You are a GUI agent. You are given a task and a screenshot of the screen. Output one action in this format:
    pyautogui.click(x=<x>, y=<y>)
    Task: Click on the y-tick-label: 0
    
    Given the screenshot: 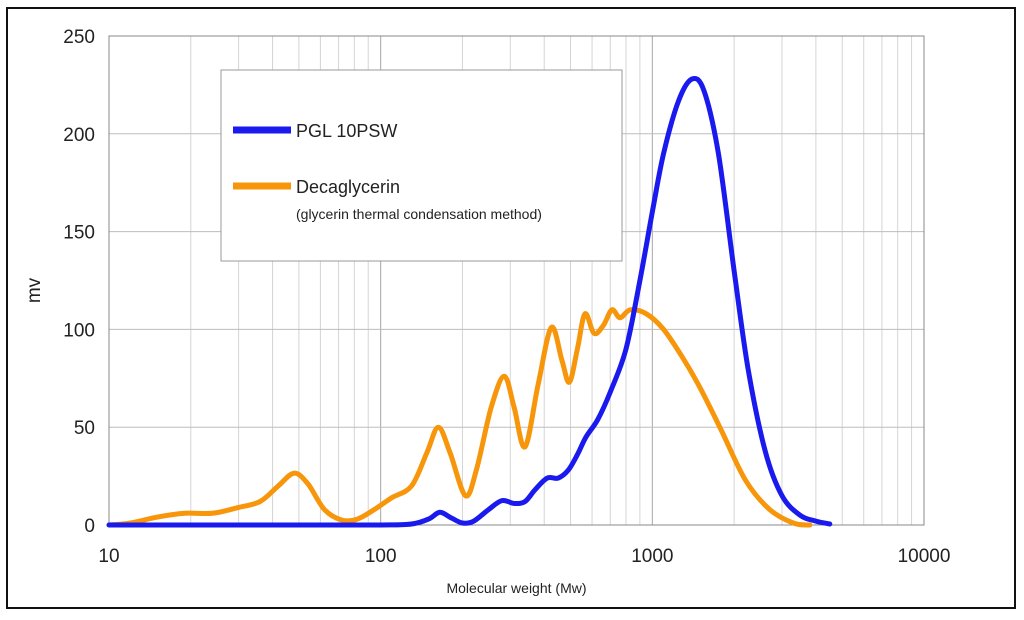 What is the action you would take?
    pyautogui.click(x=89, y=526)
    